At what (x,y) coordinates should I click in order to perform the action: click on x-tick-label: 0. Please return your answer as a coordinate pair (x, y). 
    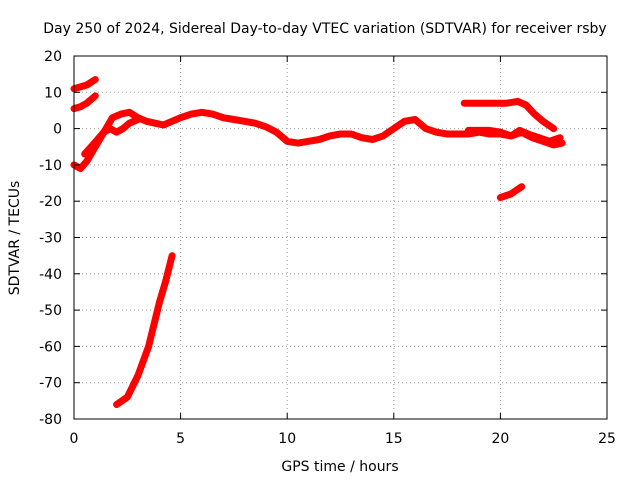
    Looking at the image, I should click on (74, 439).